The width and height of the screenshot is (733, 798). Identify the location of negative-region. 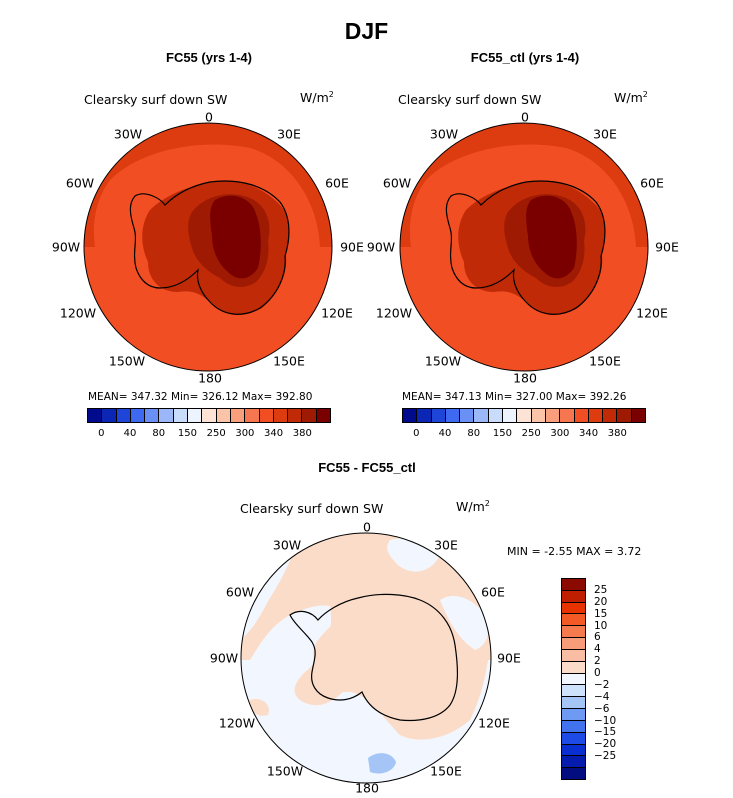
(366, 694).